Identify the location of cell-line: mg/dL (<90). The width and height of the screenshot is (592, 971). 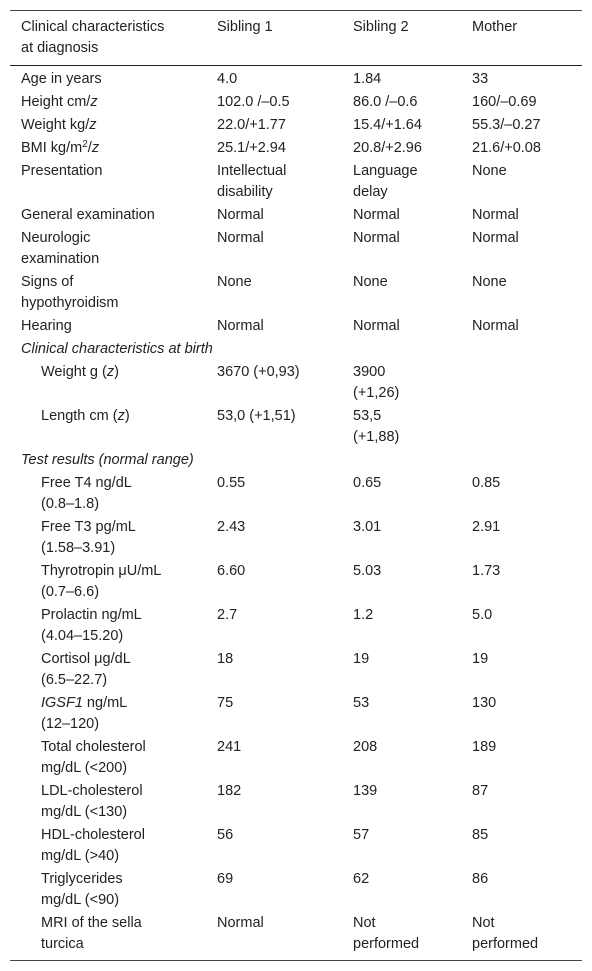
(113, 900).